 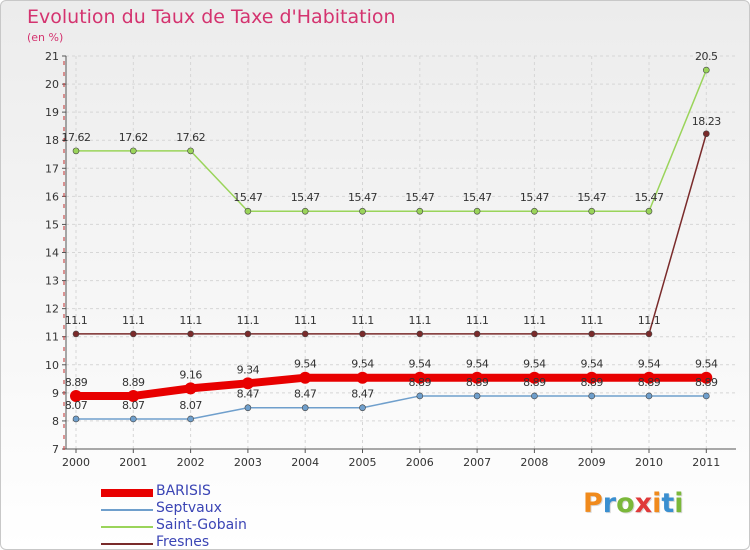 What do you see at coordinates (391, 407) in the screenshot?
I see `series-line-septvaux` at bounding box center [391, 407].